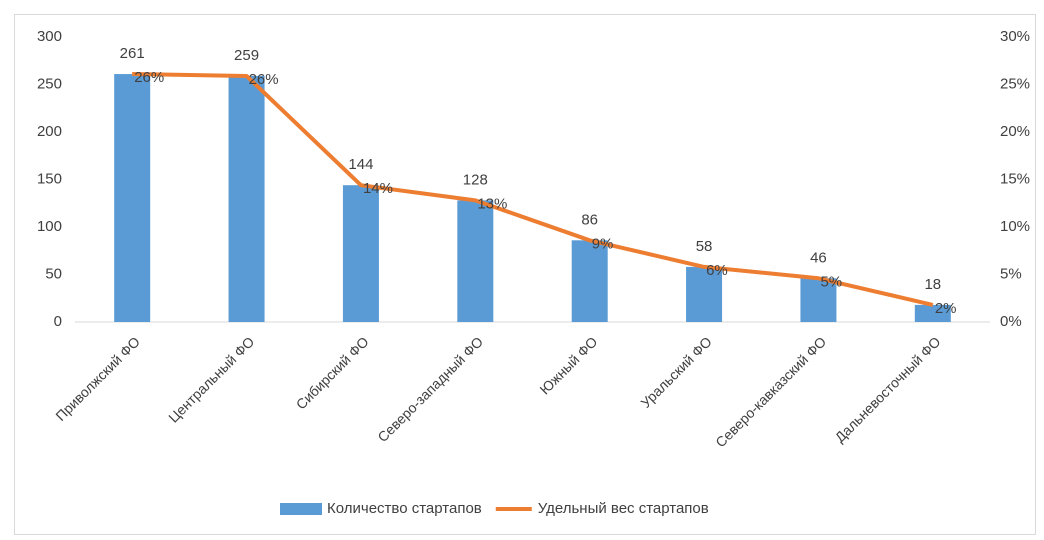 This screenshot has width=1044, height=540. Describe the element at coordinates (492, 203) in the screenshot. I see `line-label: 13%` at that location.